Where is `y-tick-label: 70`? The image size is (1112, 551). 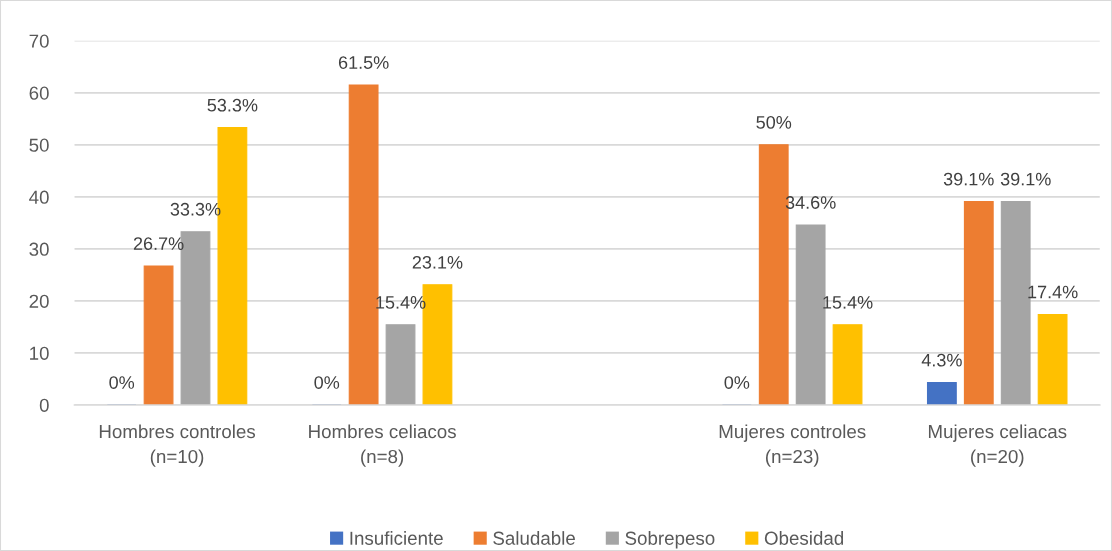
y-tick-label: 70 is located at coordinates (39, 41).